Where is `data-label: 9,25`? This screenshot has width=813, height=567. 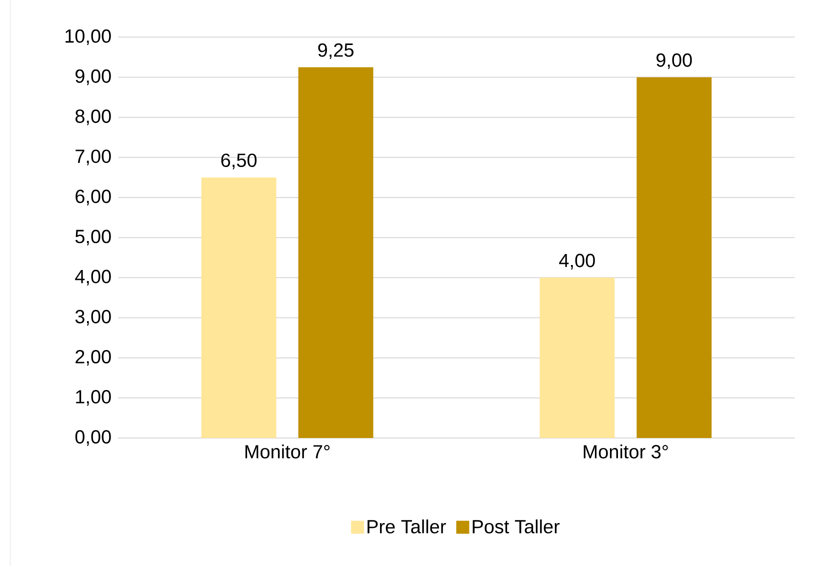
data-label: 9,25 is located at coordinates (336, 51).